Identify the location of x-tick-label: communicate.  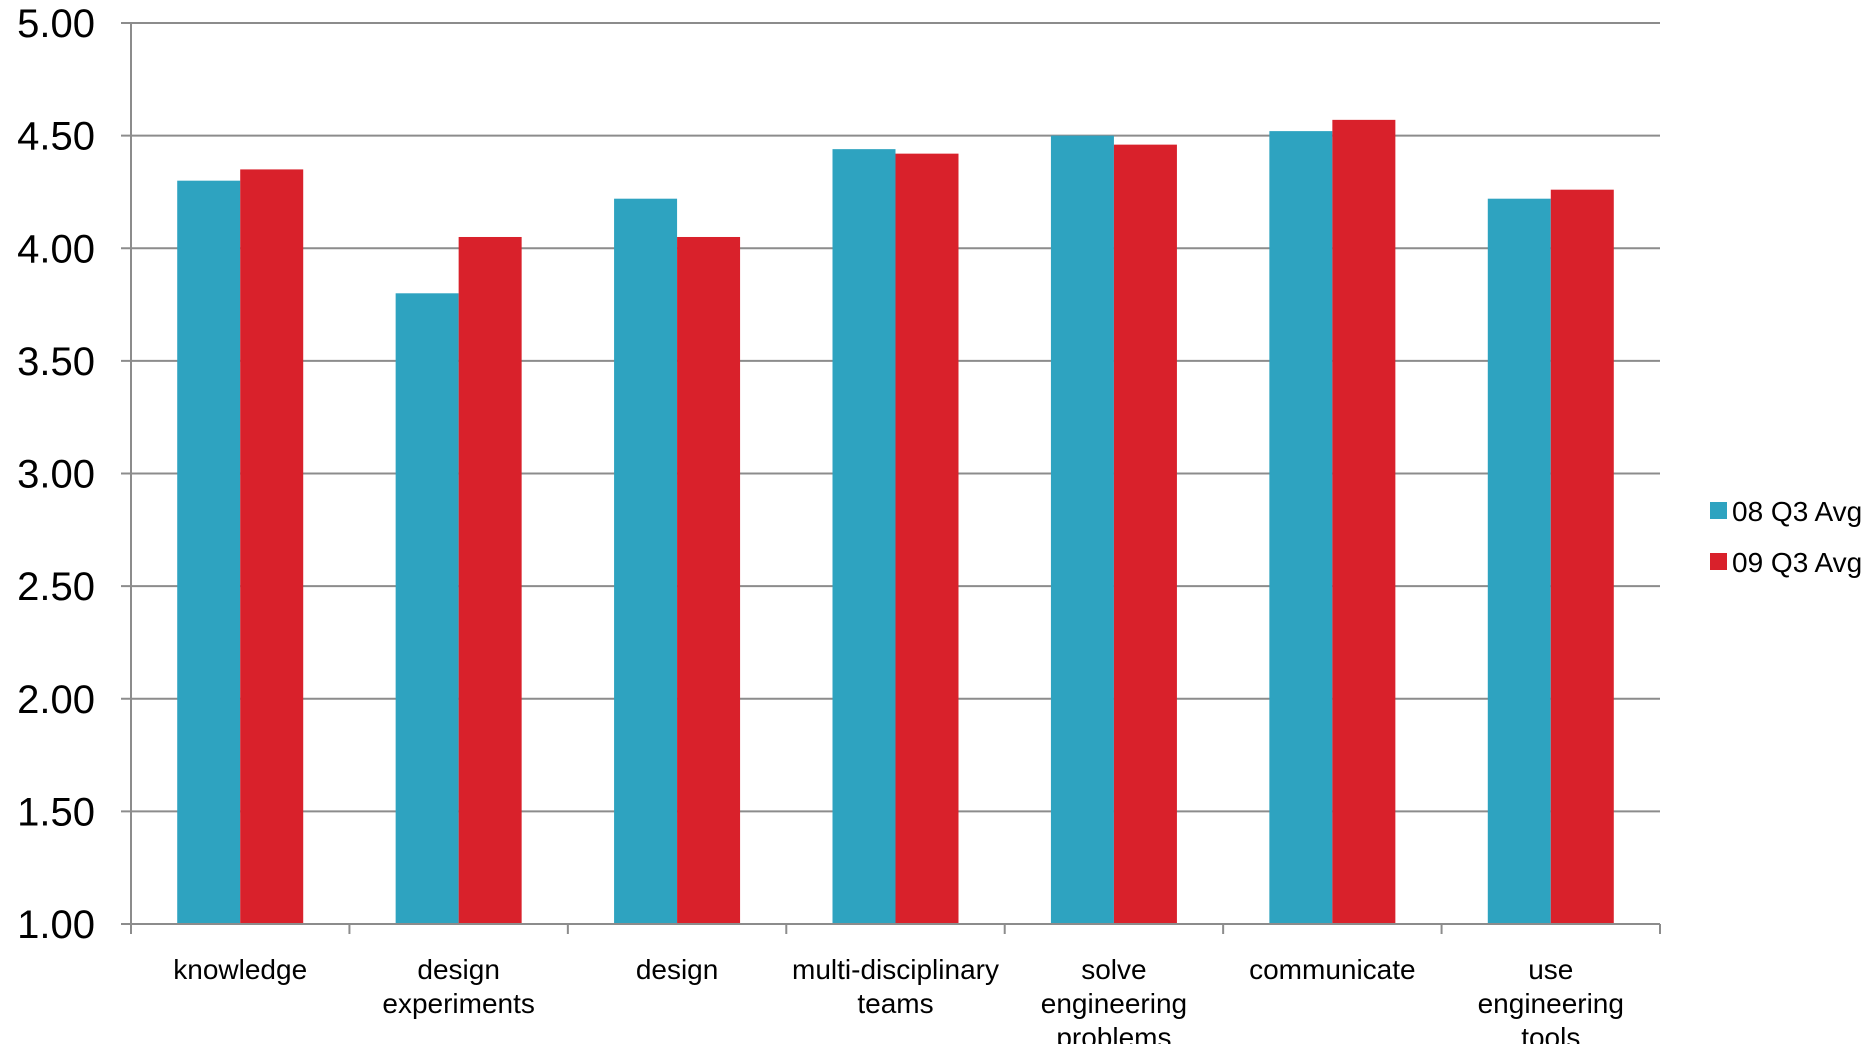
(1332, 969).